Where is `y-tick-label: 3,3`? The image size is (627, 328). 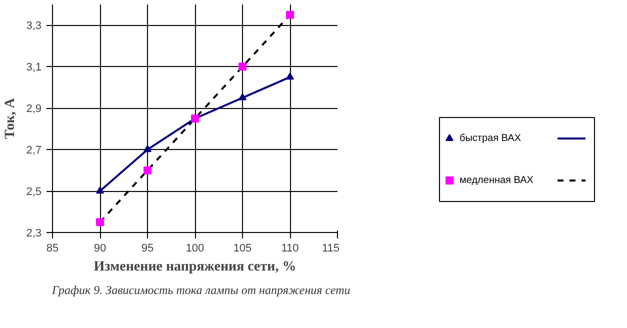
y-tick-label: 3,3 is located at coordinates (34, 26).